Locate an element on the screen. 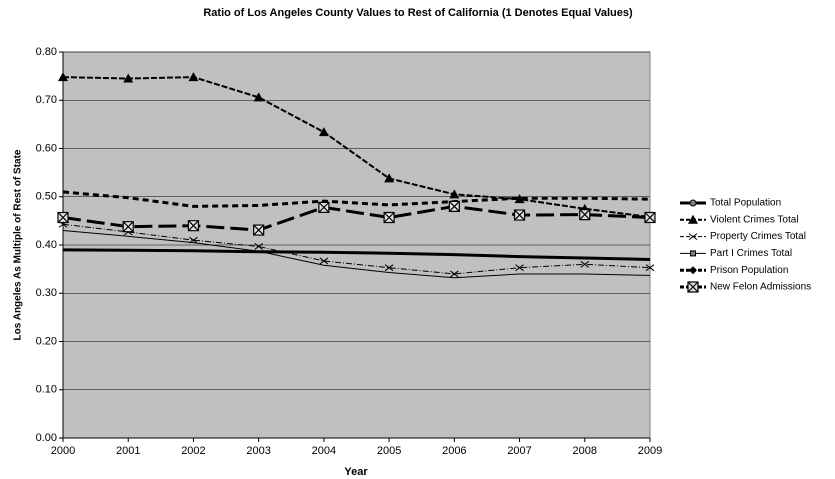 The image size is (835, 479). x-tick-label: 2000 is located at coordinates (63, 451).